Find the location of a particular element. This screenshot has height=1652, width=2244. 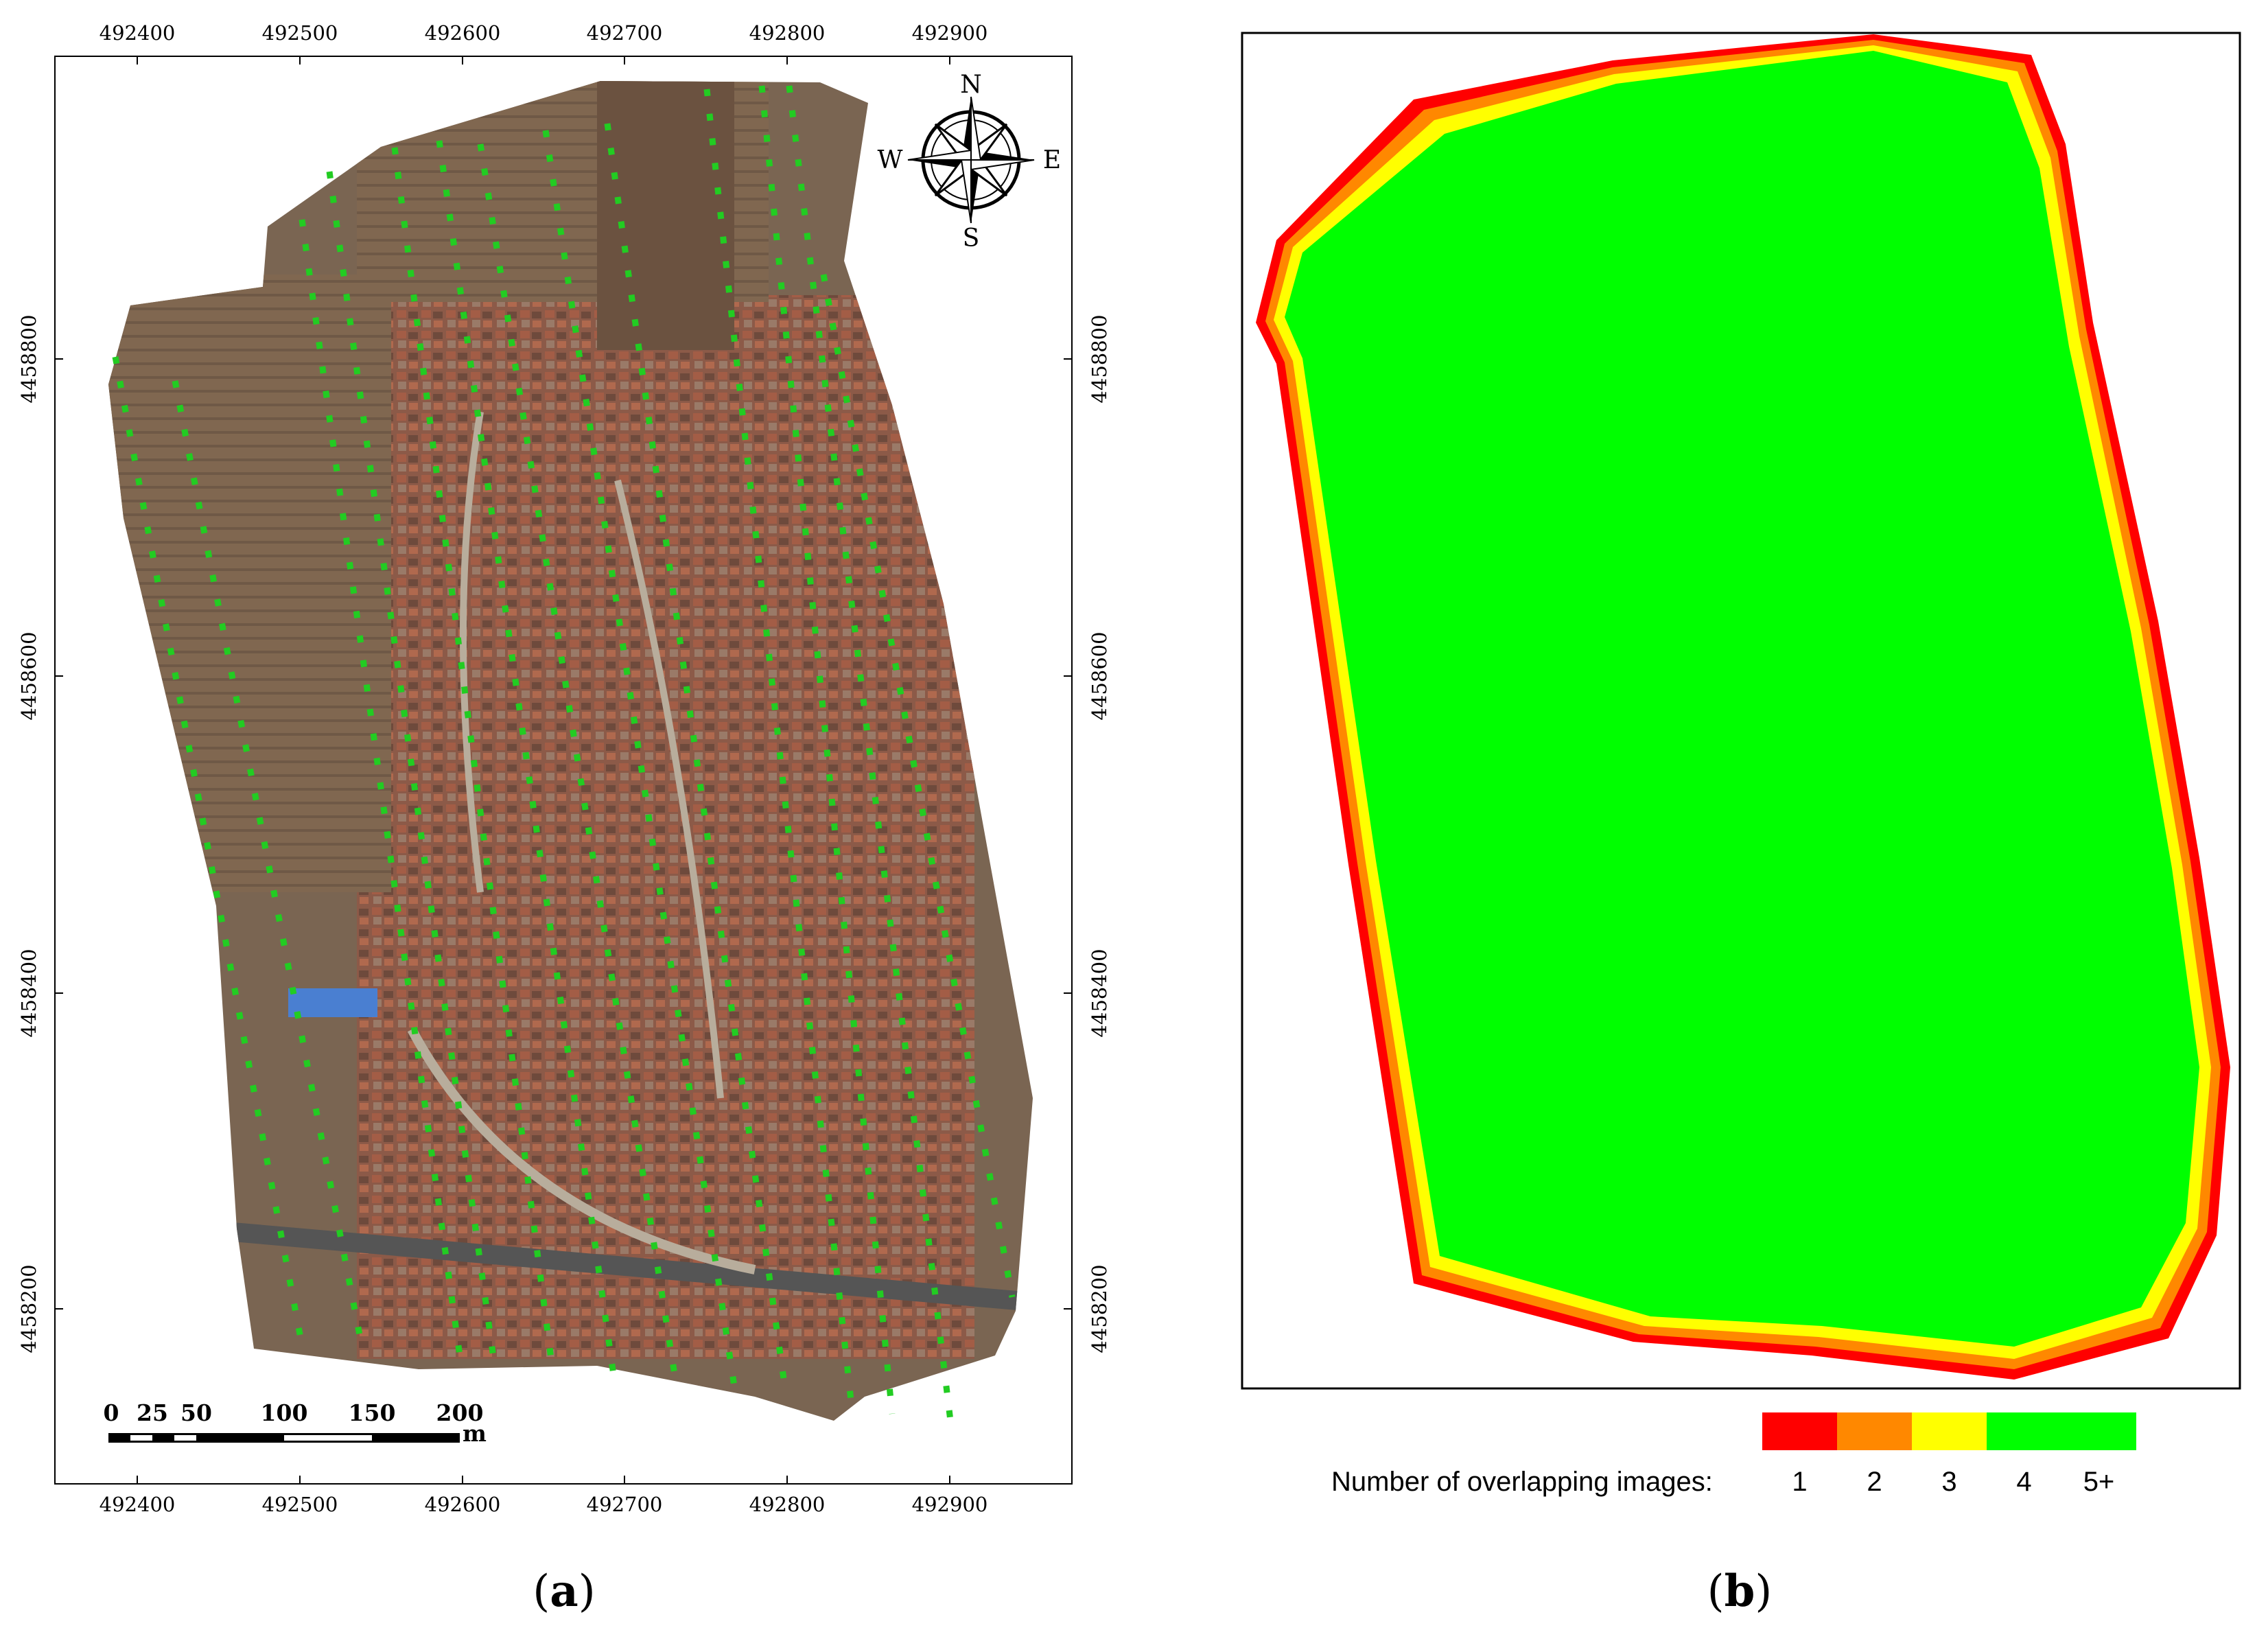

compass-west-label: W is located at coordinates (890, 160).